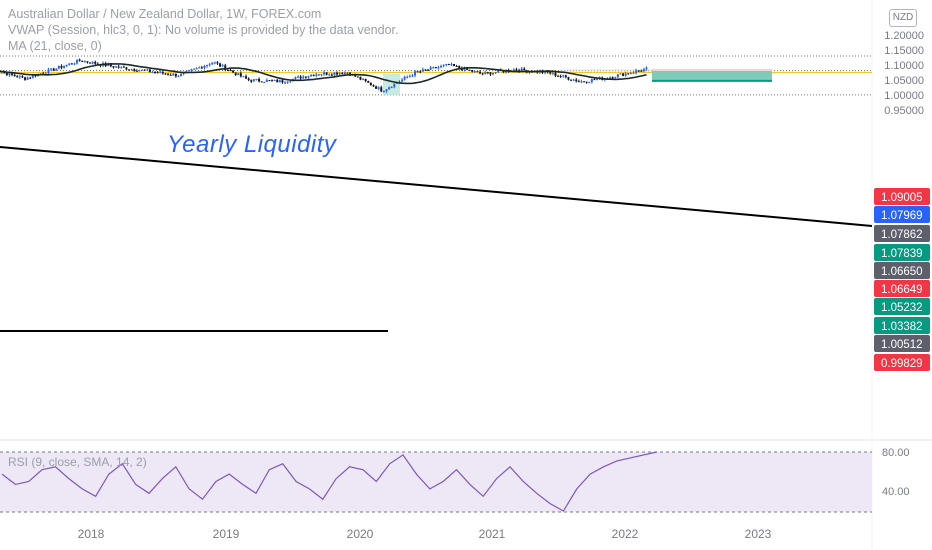  I want to click on price-label-value: 0.99829, so click(902, 364).